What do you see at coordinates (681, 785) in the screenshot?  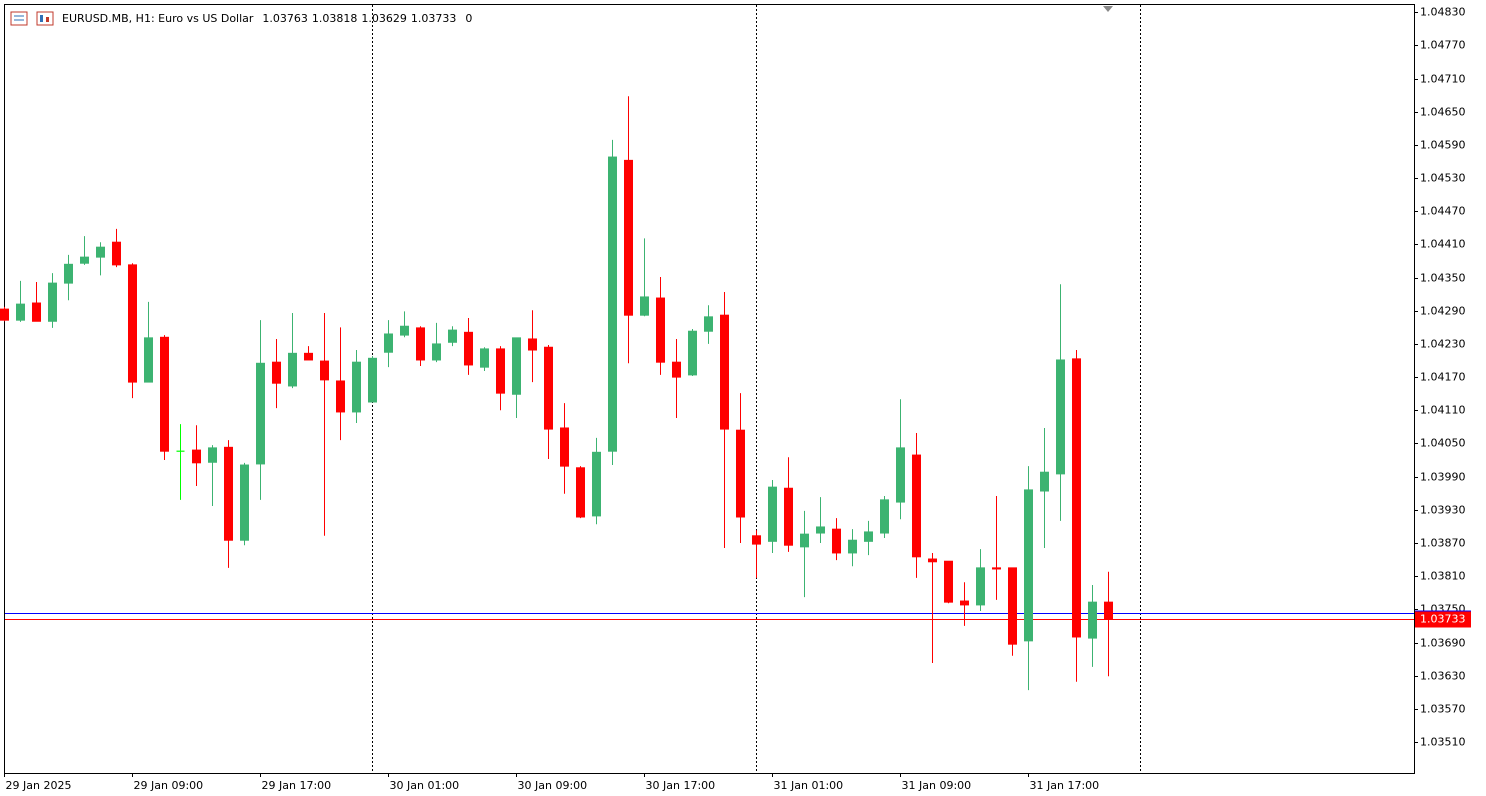 I see `x-tick-label: 30 Jan 17:00` at bounding box center [681, 785].